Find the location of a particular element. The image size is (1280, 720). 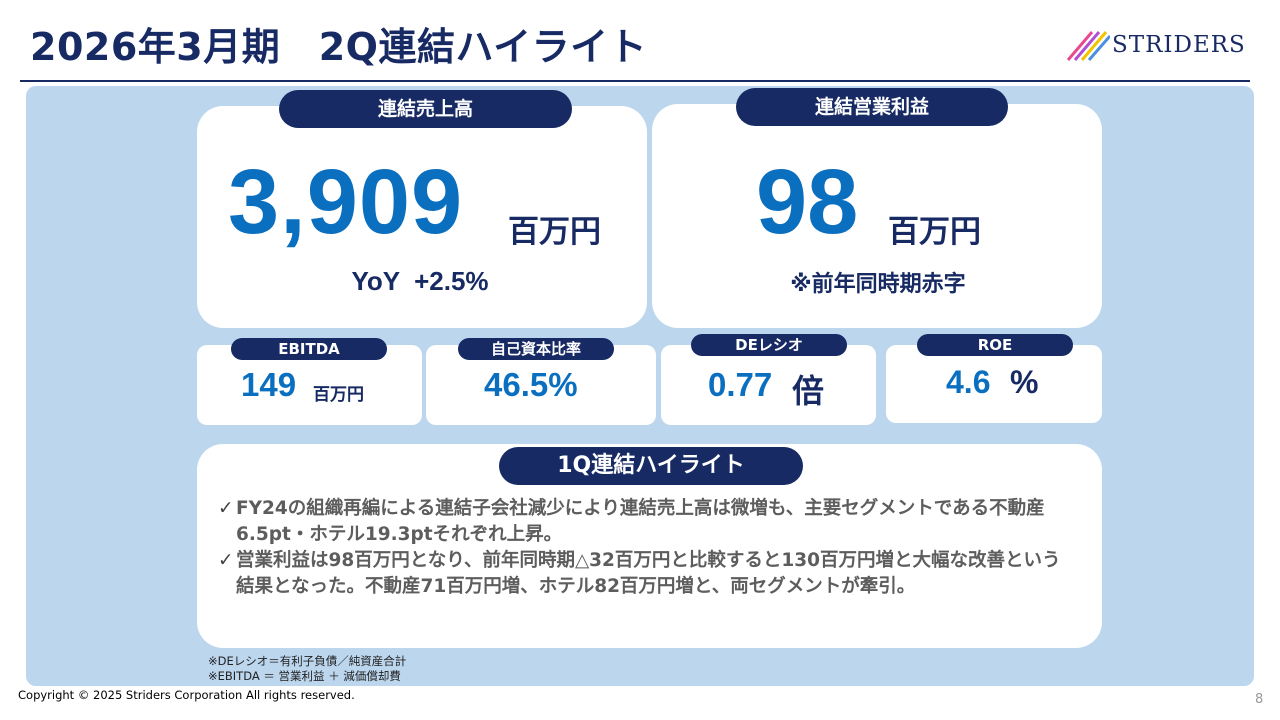

metric-value-equity-ratio: 46.5% is located at coordinates (531, 384).